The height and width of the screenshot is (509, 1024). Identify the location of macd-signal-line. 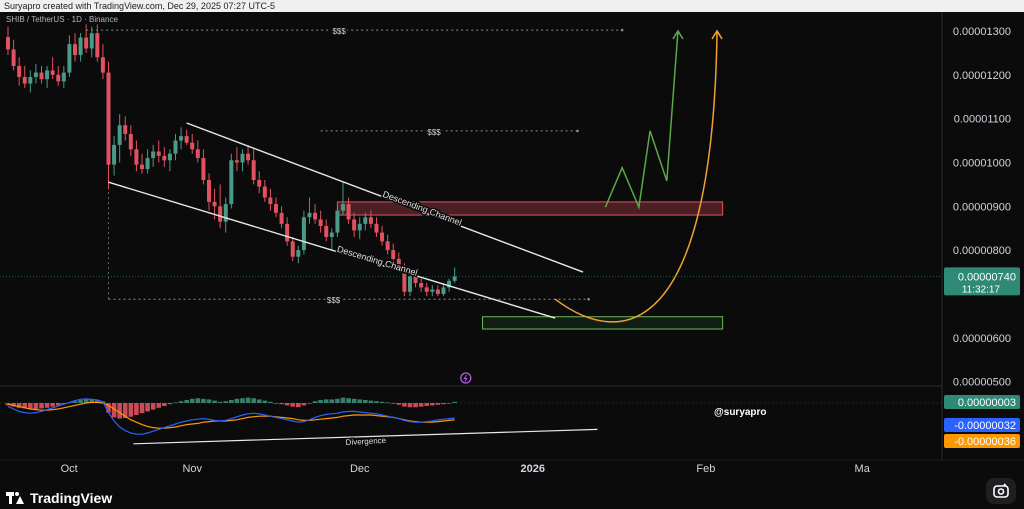
(231, 415).